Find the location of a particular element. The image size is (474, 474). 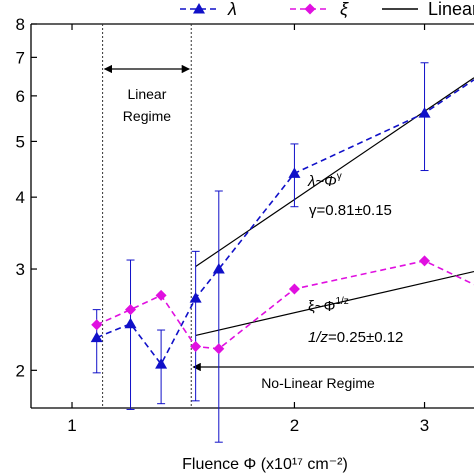

linear-regime-label-1: Regime is located at coordinates (147, 116).